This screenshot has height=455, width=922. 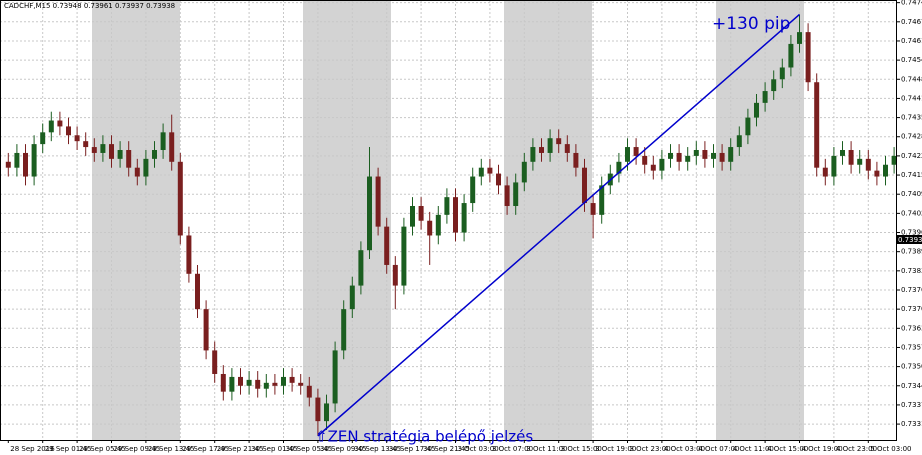 I want to click on x-tick-label: 29 Sep 13:45, so click(x=171, y=449).